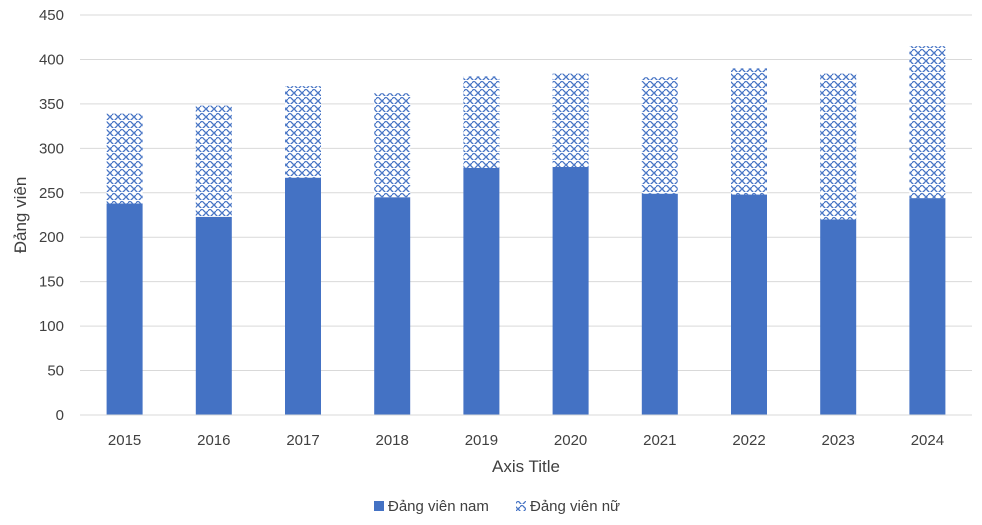 This screenshot has height=525, width=982. What do you see at coordinates (51, 104) in the screenshot?
I see `y-tick-label: 350` at bounding box center [51, 104].